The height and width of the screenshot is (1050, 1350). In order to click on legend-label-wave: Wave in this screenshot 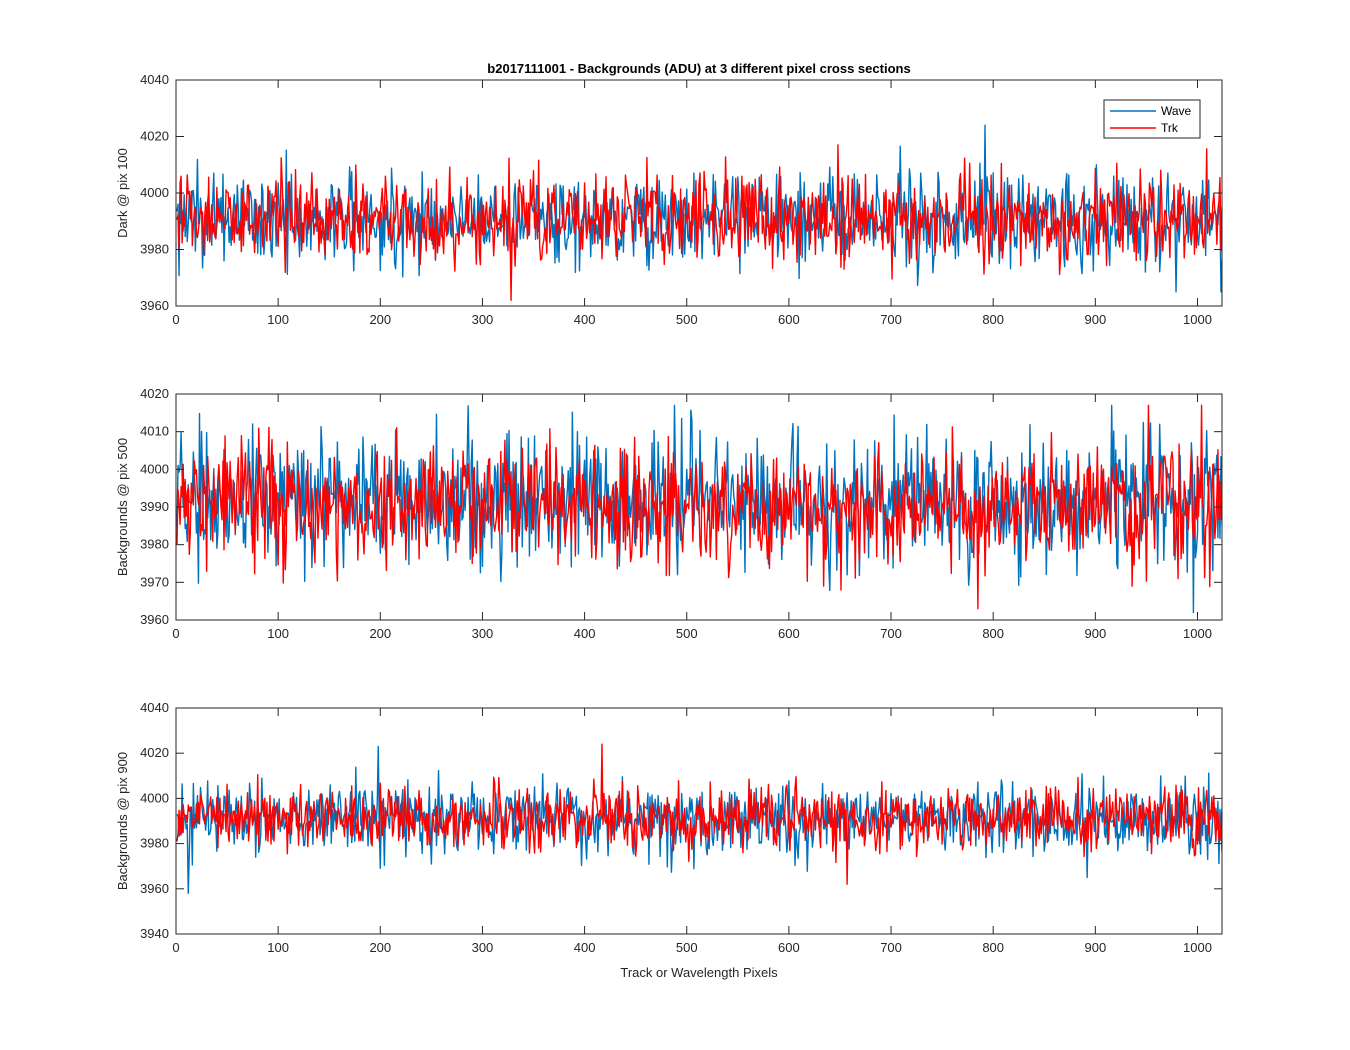, I will do `click(1176, 111)`.